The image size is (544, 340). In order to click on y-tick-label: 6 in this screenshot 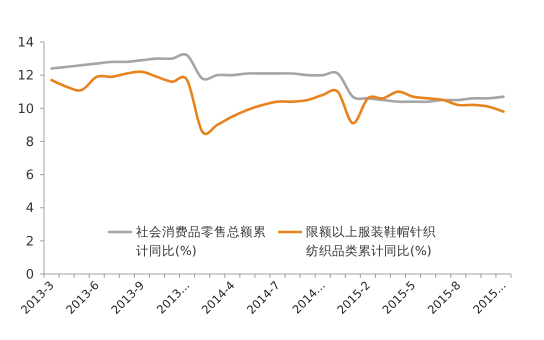, I will do `click(30, 176)`.